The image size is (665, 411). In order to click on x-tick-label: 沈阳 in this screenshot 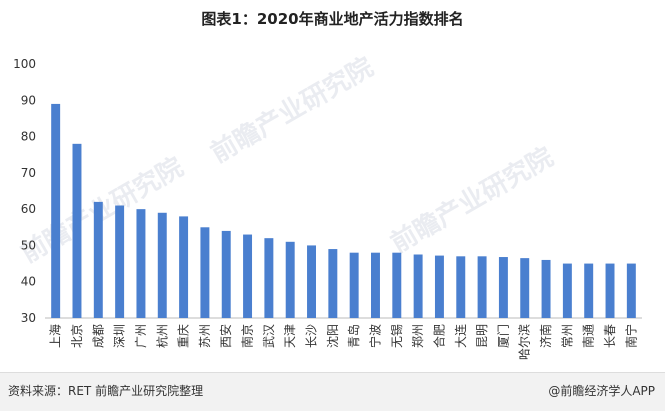, I will do `click(332, 336)`.